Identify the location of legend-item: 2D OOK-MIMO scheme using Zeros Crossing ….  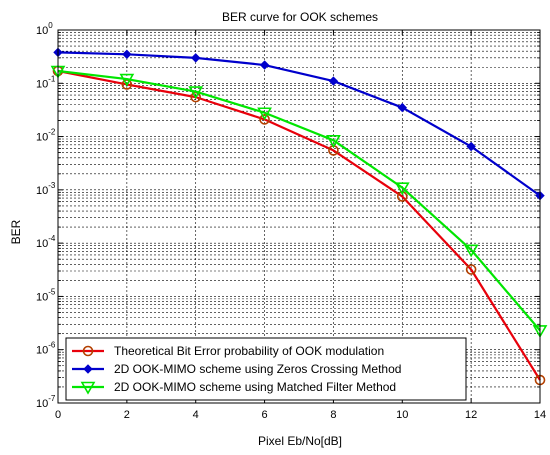
(236, 369).